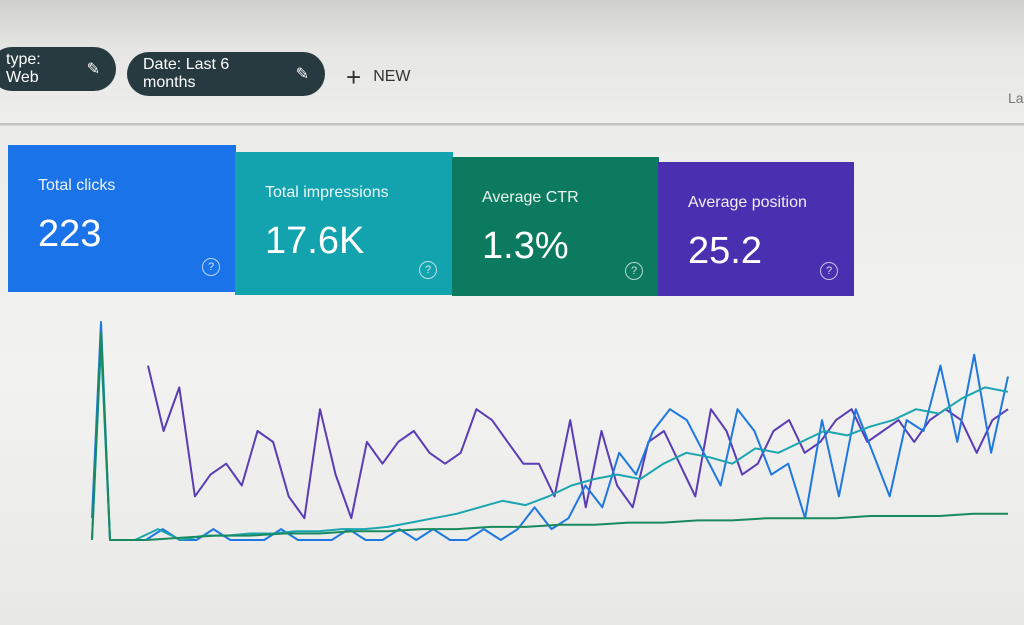 Image resolution: width=1024 pixels, height=625 pixels. What do you see at coordinates (70, 234) in the screenshot?
I see `metric-value: 223` at bounding box center [70, 234].